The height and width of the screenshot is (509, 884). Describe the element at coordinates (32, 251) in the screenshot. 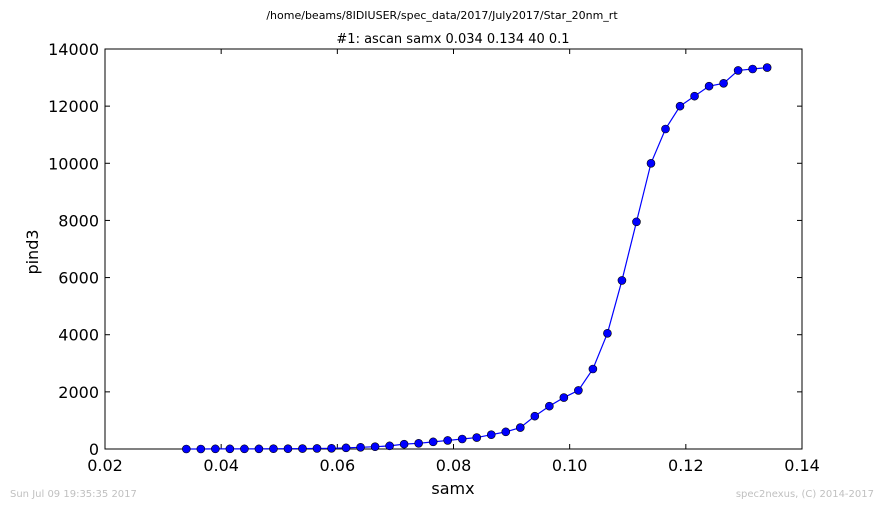

I see `y-axis-label: pind3` at that location.